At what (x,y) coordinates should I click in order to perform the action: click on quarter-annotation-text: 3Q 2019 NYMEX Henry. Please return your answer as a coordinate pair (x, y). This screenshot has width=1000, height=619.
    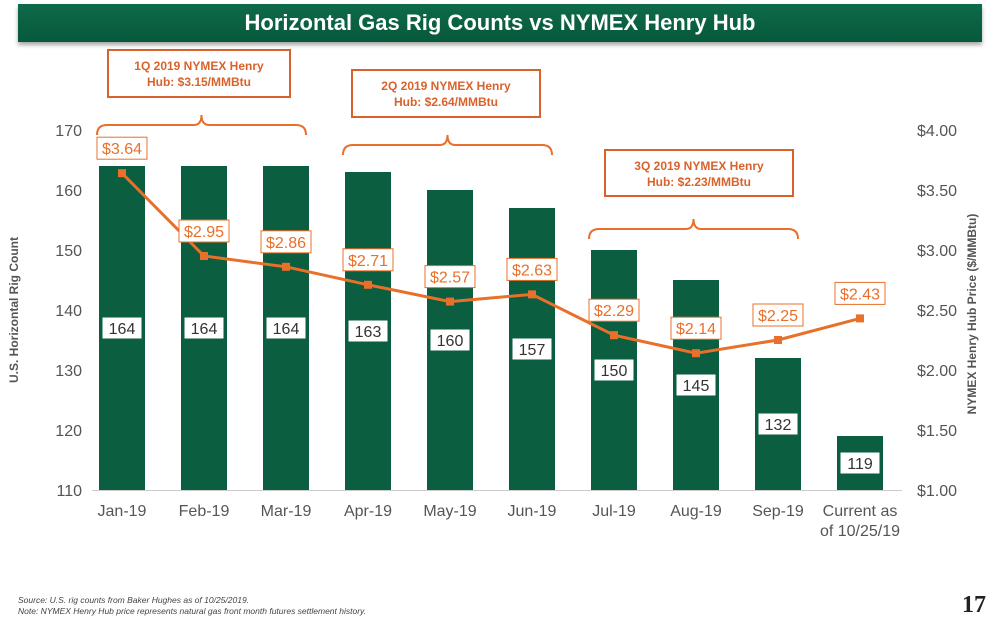
    Looking at the image, I should click on (699, 166).